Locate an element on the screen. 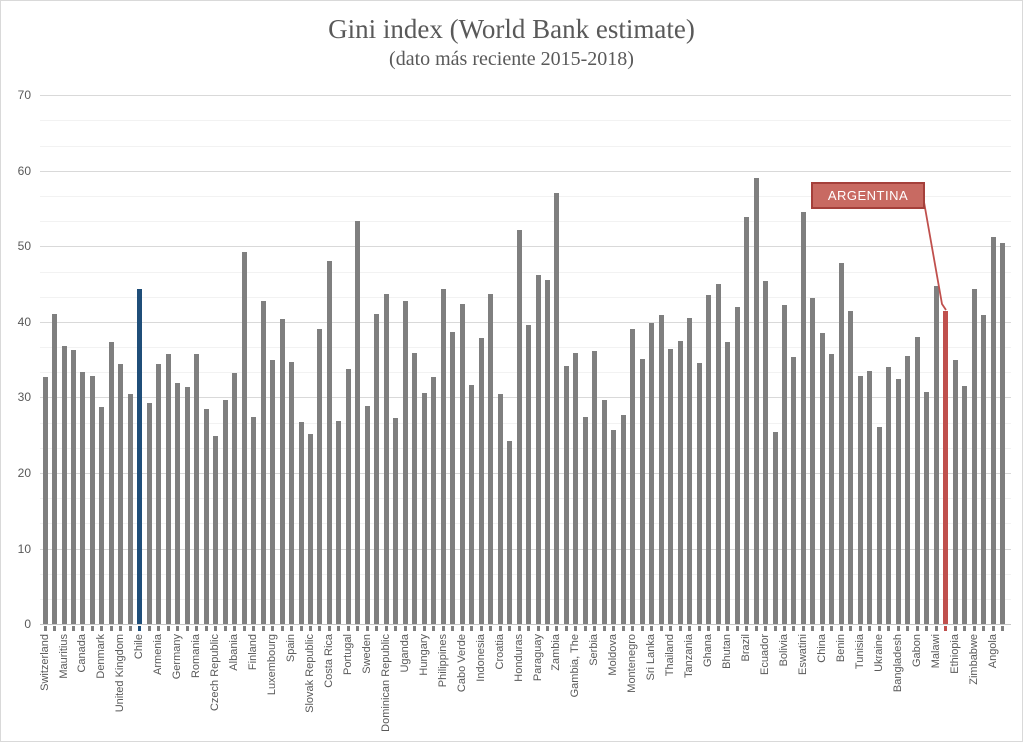  bar-gabon is located at coordinates (917, 480).